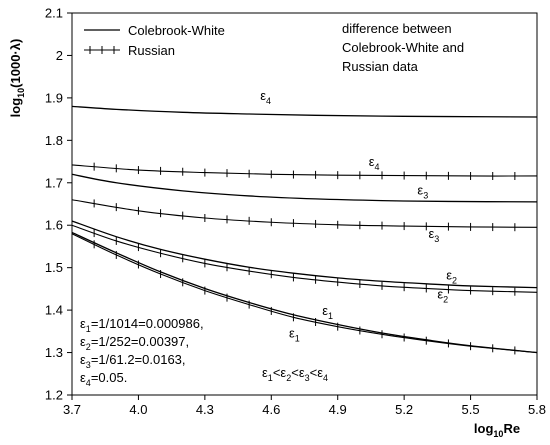 The image size is (550, 445). What do you see at coordinates (338, 409) in the screenshot?
I see `x-tick-label: 4.9` at bounding box center [338, 409].